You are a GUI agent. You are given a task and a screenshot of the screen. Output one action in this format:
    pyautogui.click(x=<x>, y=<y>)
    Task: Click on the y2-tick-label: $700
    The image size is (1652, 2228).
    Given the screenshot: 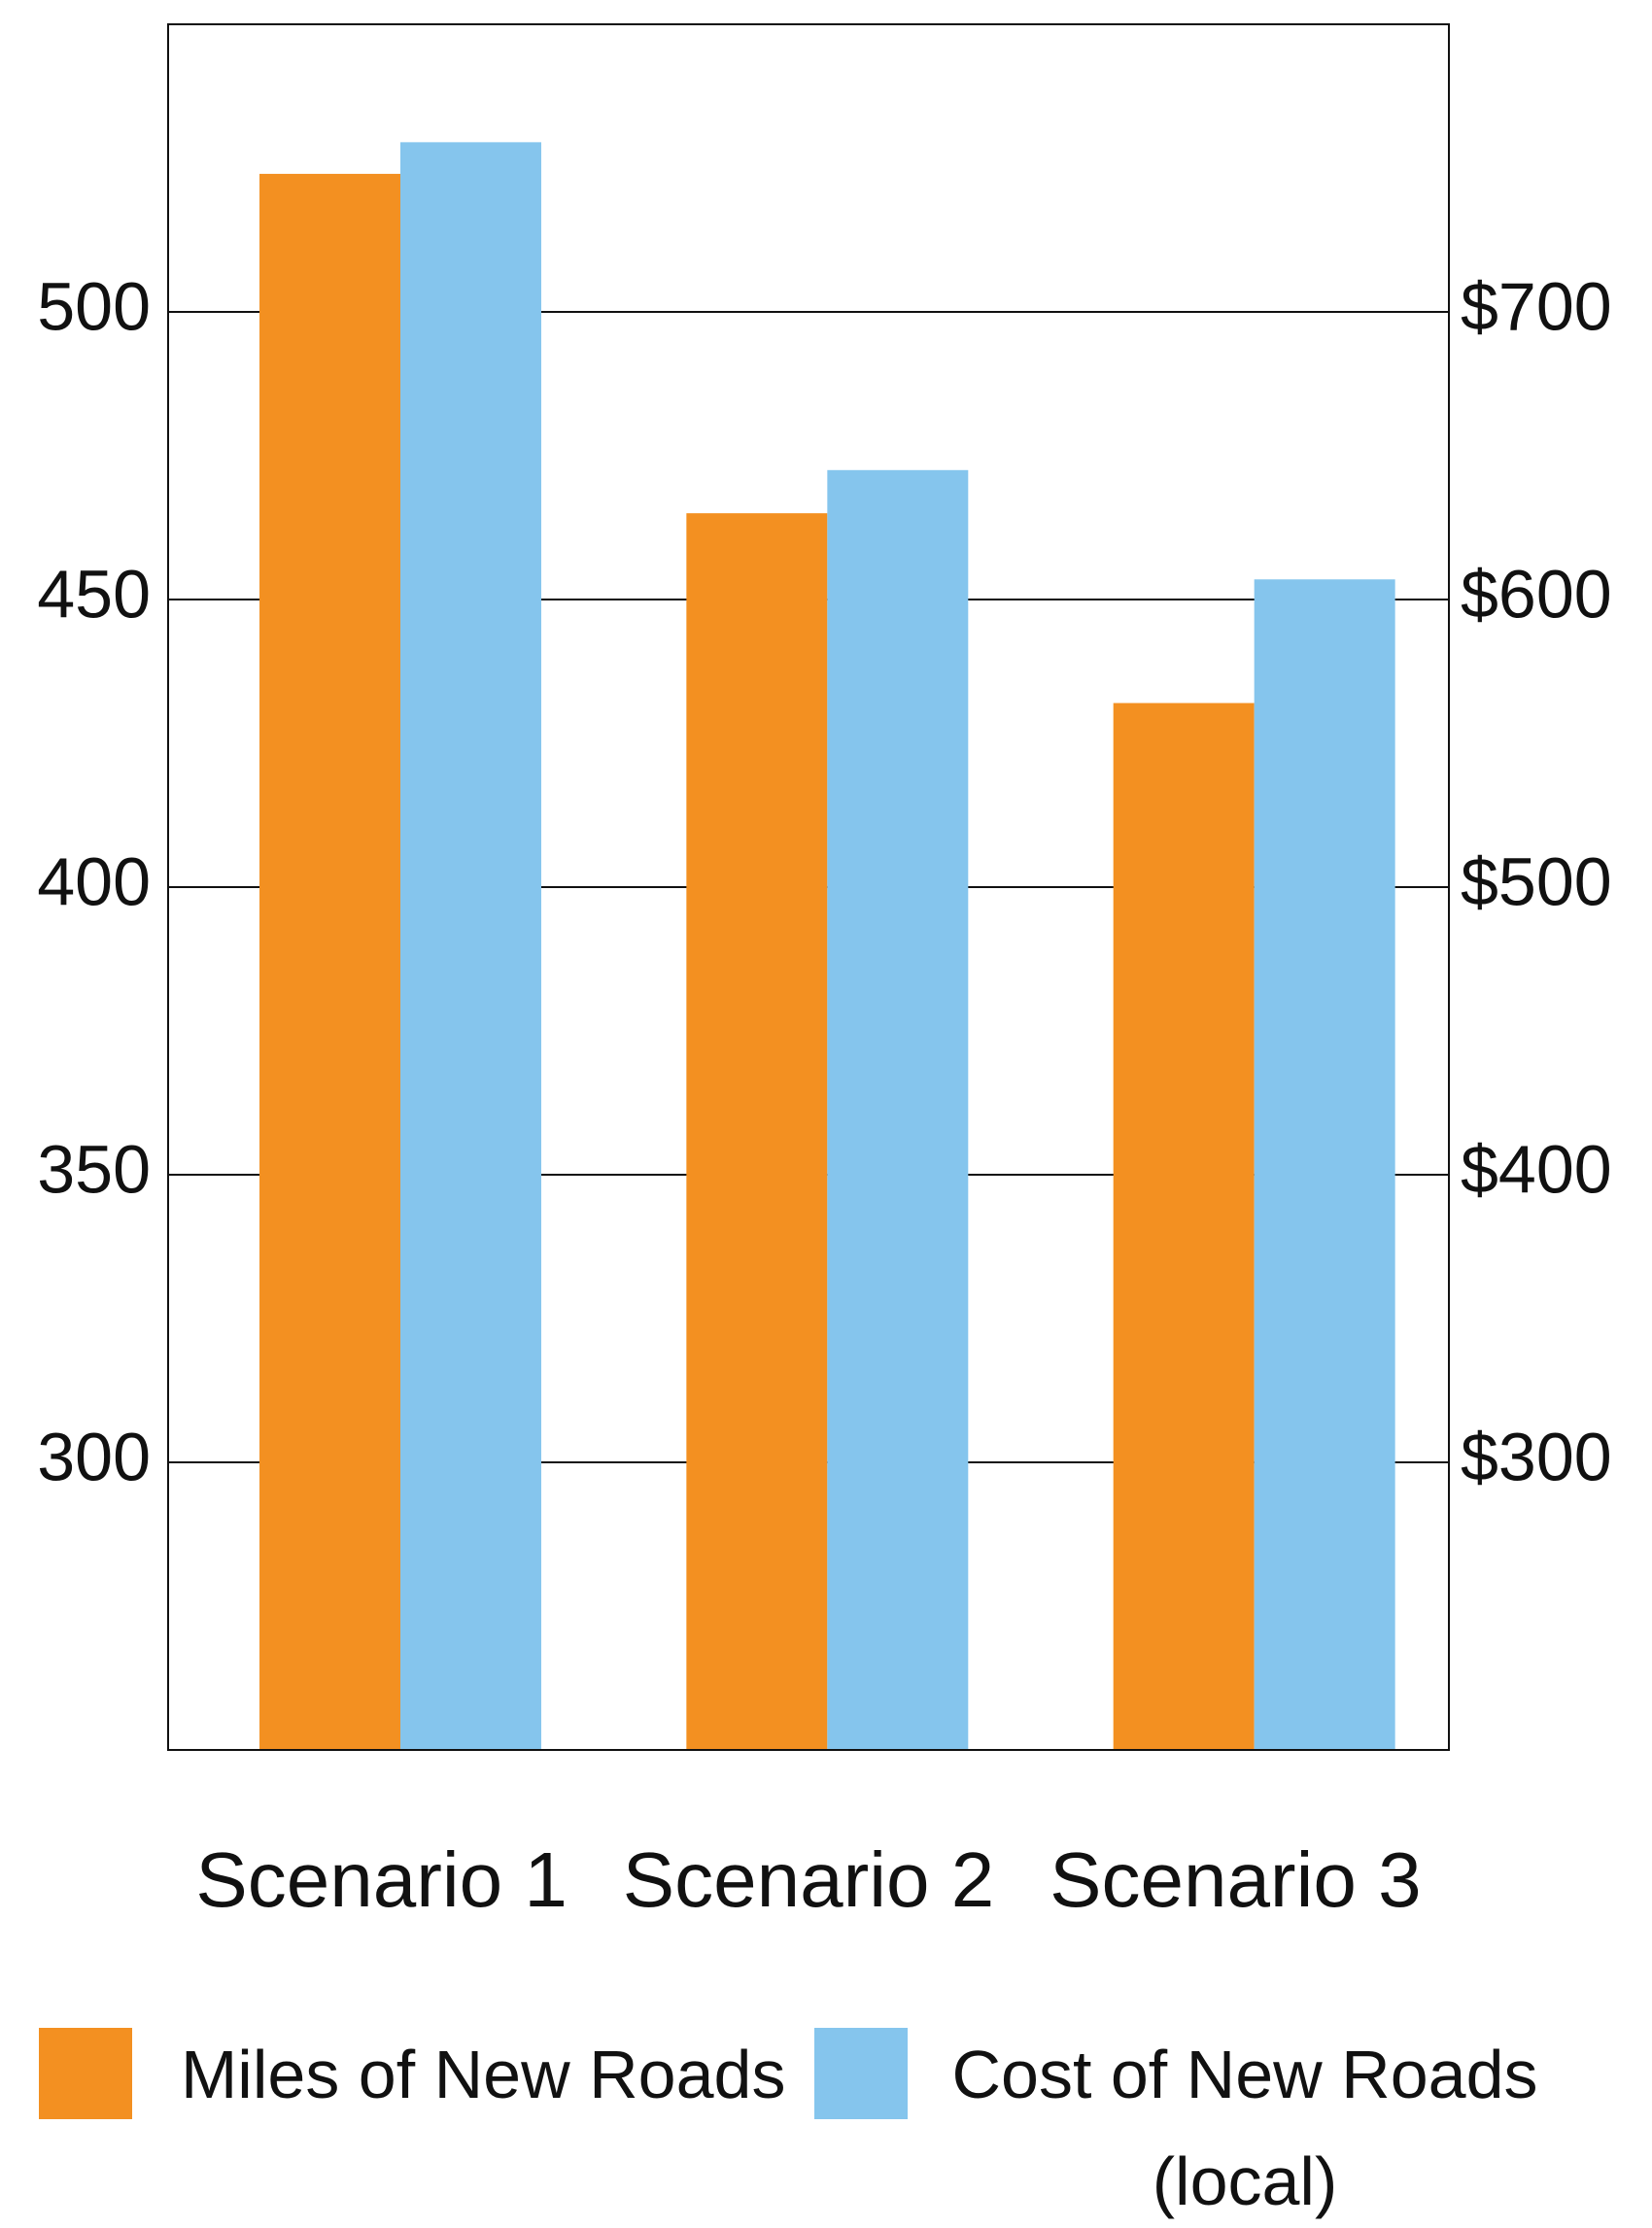 What is the action you would take?
    pyautogui.click(x=1536, y=306)
    